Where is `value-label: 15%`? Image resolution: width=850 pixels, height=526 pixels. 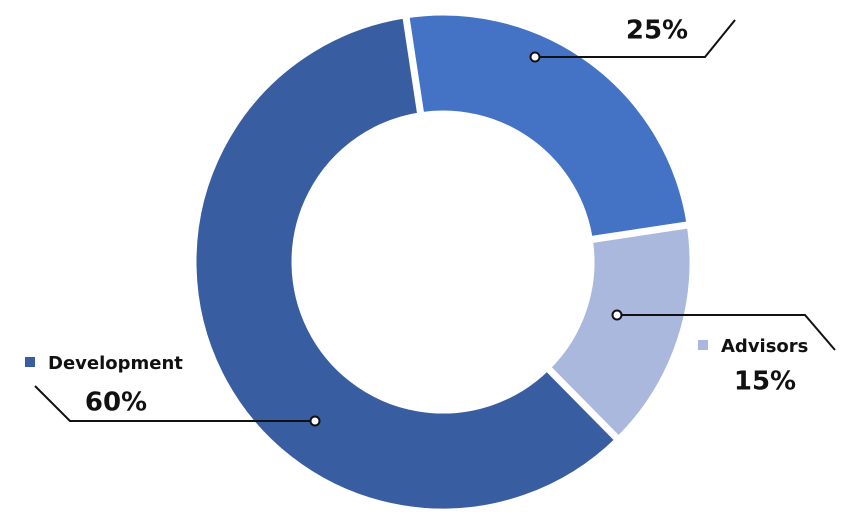
value-label: 15% is located at coordinates (765, 382).